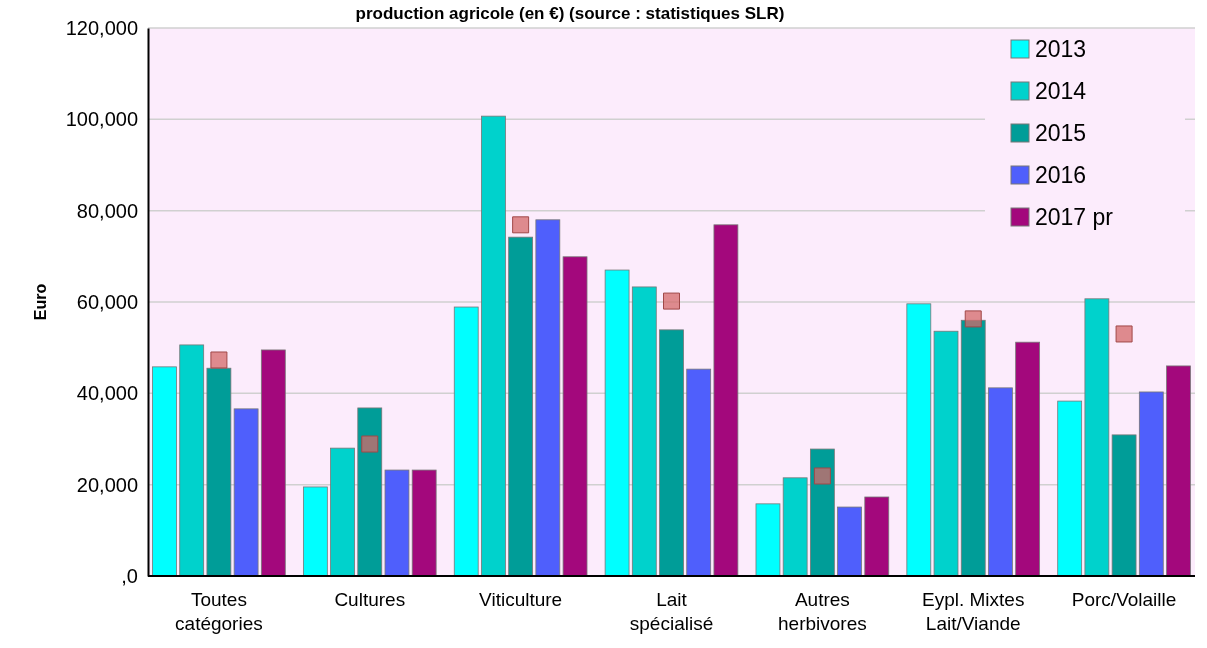 This screenshot has width=1207, height=648. I want to click on y-tick-label: 40,000, so click(107, 393).